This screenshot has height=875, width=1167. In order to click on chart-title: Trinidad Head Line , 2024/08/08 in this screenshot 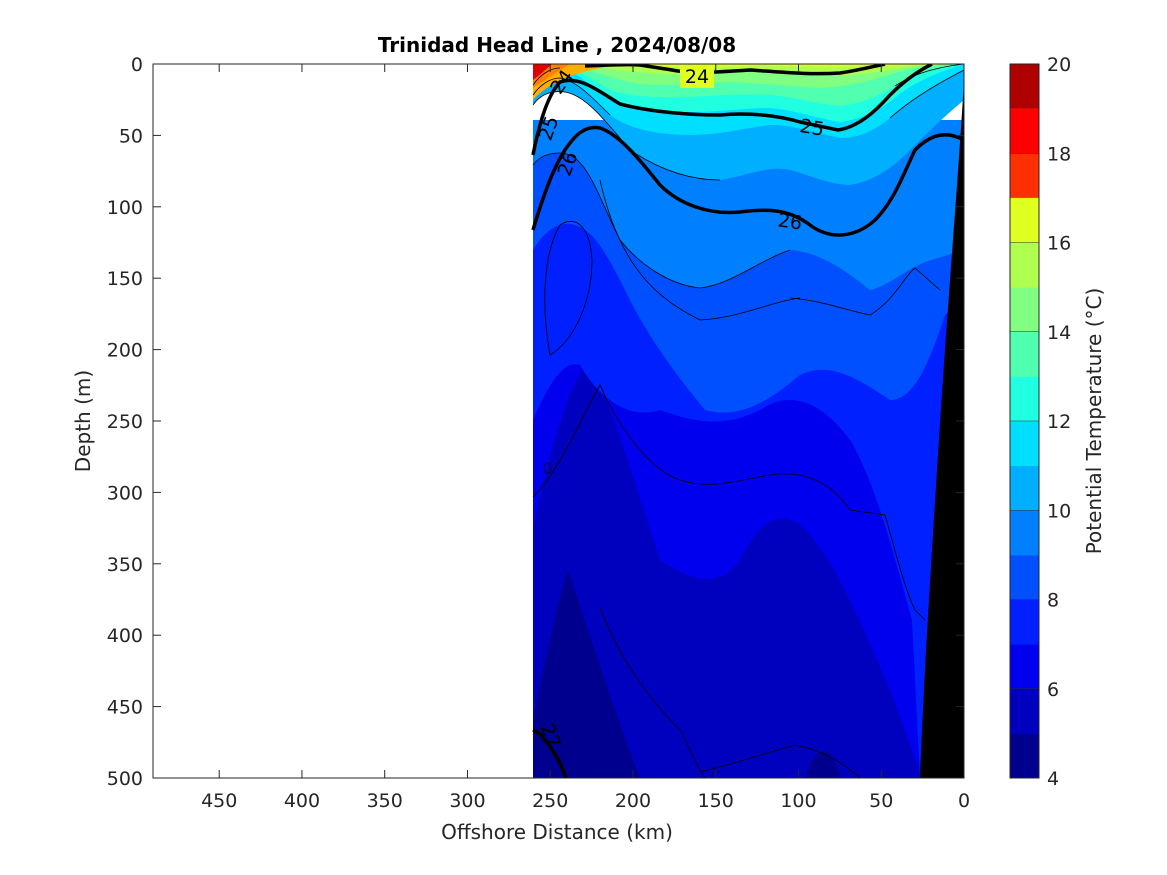, I will do `click(557, 45)`.